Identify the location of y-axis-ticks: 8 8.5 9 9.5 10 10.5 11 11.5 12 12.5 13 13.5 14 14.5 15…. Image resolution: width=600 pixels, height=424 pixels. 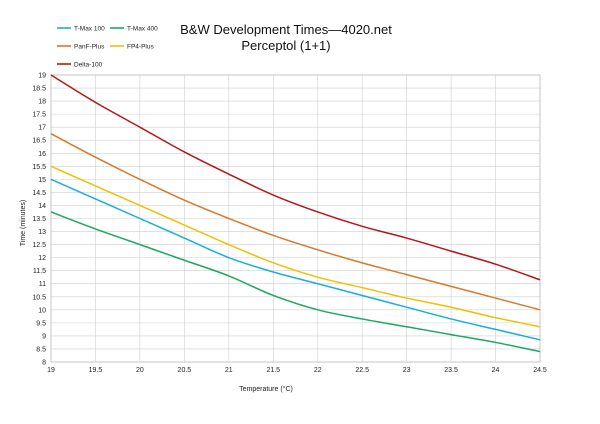
(39, 220).